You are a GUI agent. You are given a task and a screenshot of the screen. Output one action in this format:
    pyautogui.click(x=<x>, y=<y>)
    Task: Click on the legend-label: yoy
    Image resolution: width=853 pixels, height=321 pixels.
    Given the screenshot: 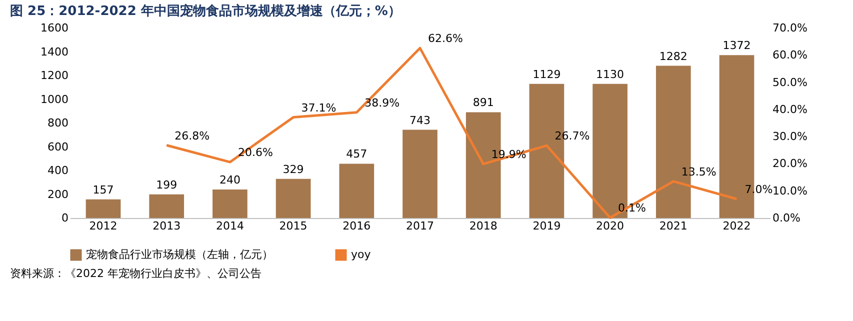 What is the action you would take?
    pyautogui.click(x=361, y=254)
    